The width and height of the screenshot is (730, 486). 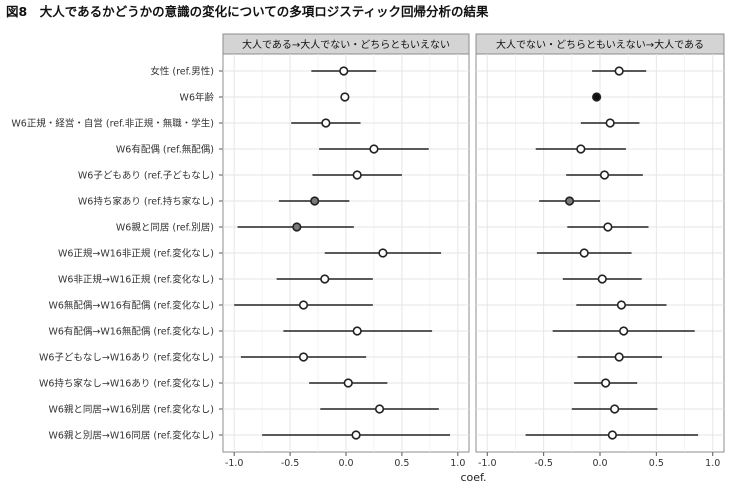 What do you see at coordinates (112, 124) in the screenshot?
I see `row-label: W6正規・経営・自営 (ref.非正規・無職・学生)` at bounding box center [112, 124].